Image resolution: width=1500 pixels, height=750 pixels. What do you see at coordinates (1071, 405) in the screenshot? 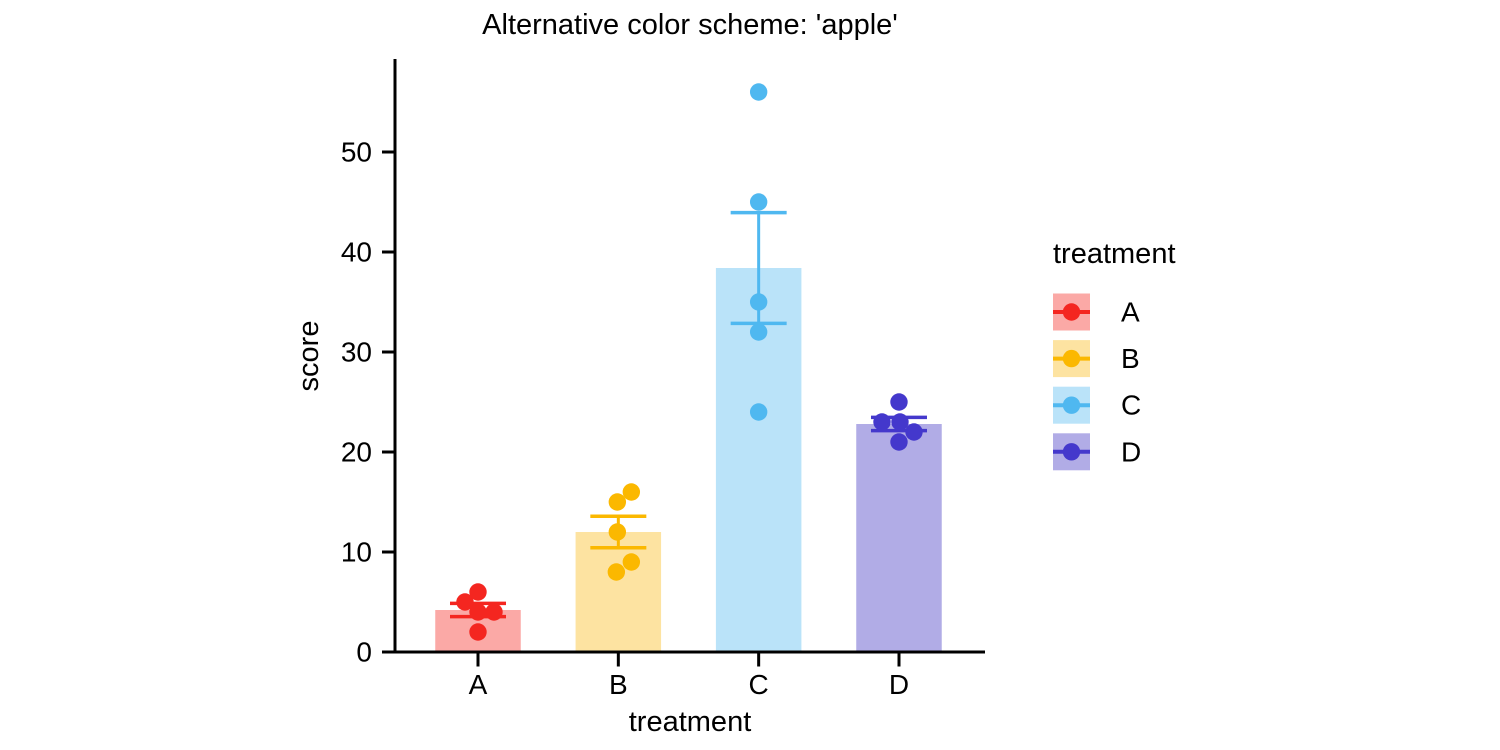
I see `legend-key-point-C` at bounding box center [1071, 405].